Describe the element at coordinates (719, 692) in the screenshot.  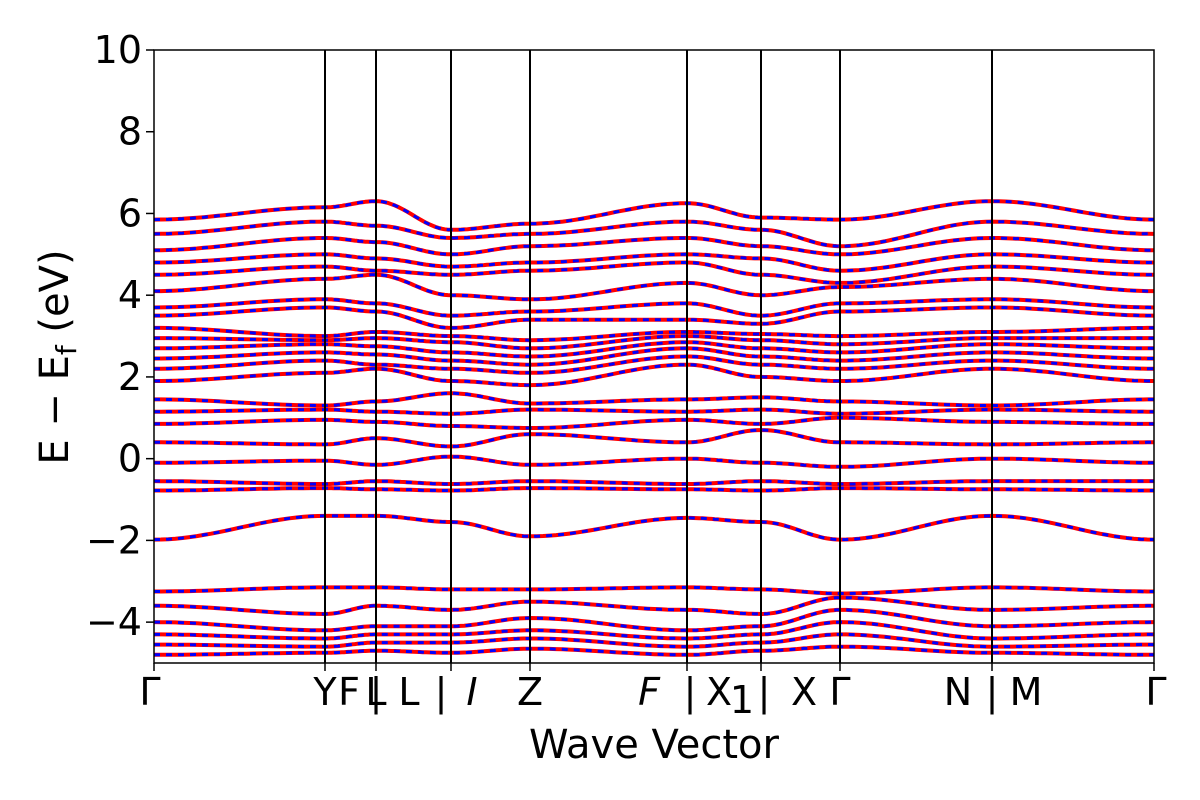
I see `x-kpoint-label-11: X` at that location.